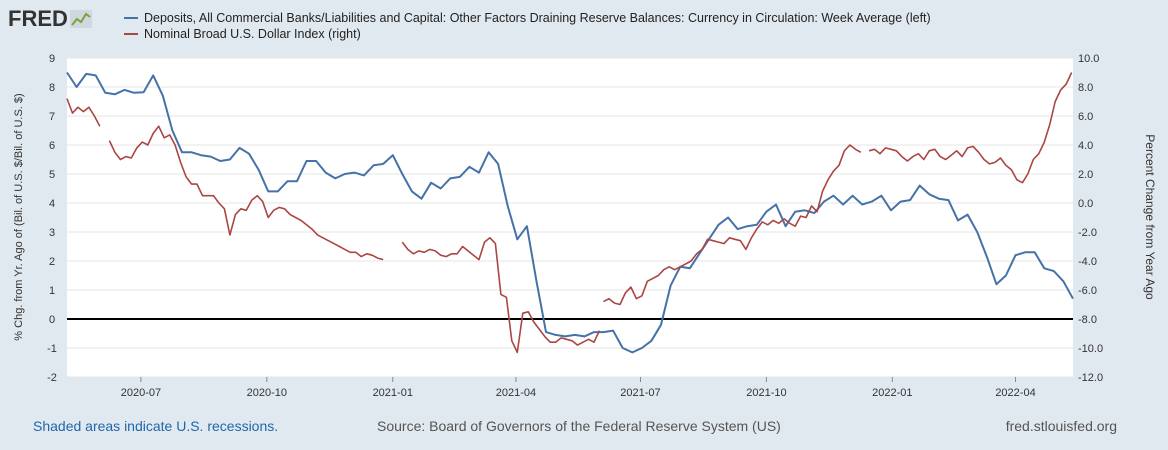  I want to click on fred-site-link: fred.stlouisfed.org, so click(1061, 426).